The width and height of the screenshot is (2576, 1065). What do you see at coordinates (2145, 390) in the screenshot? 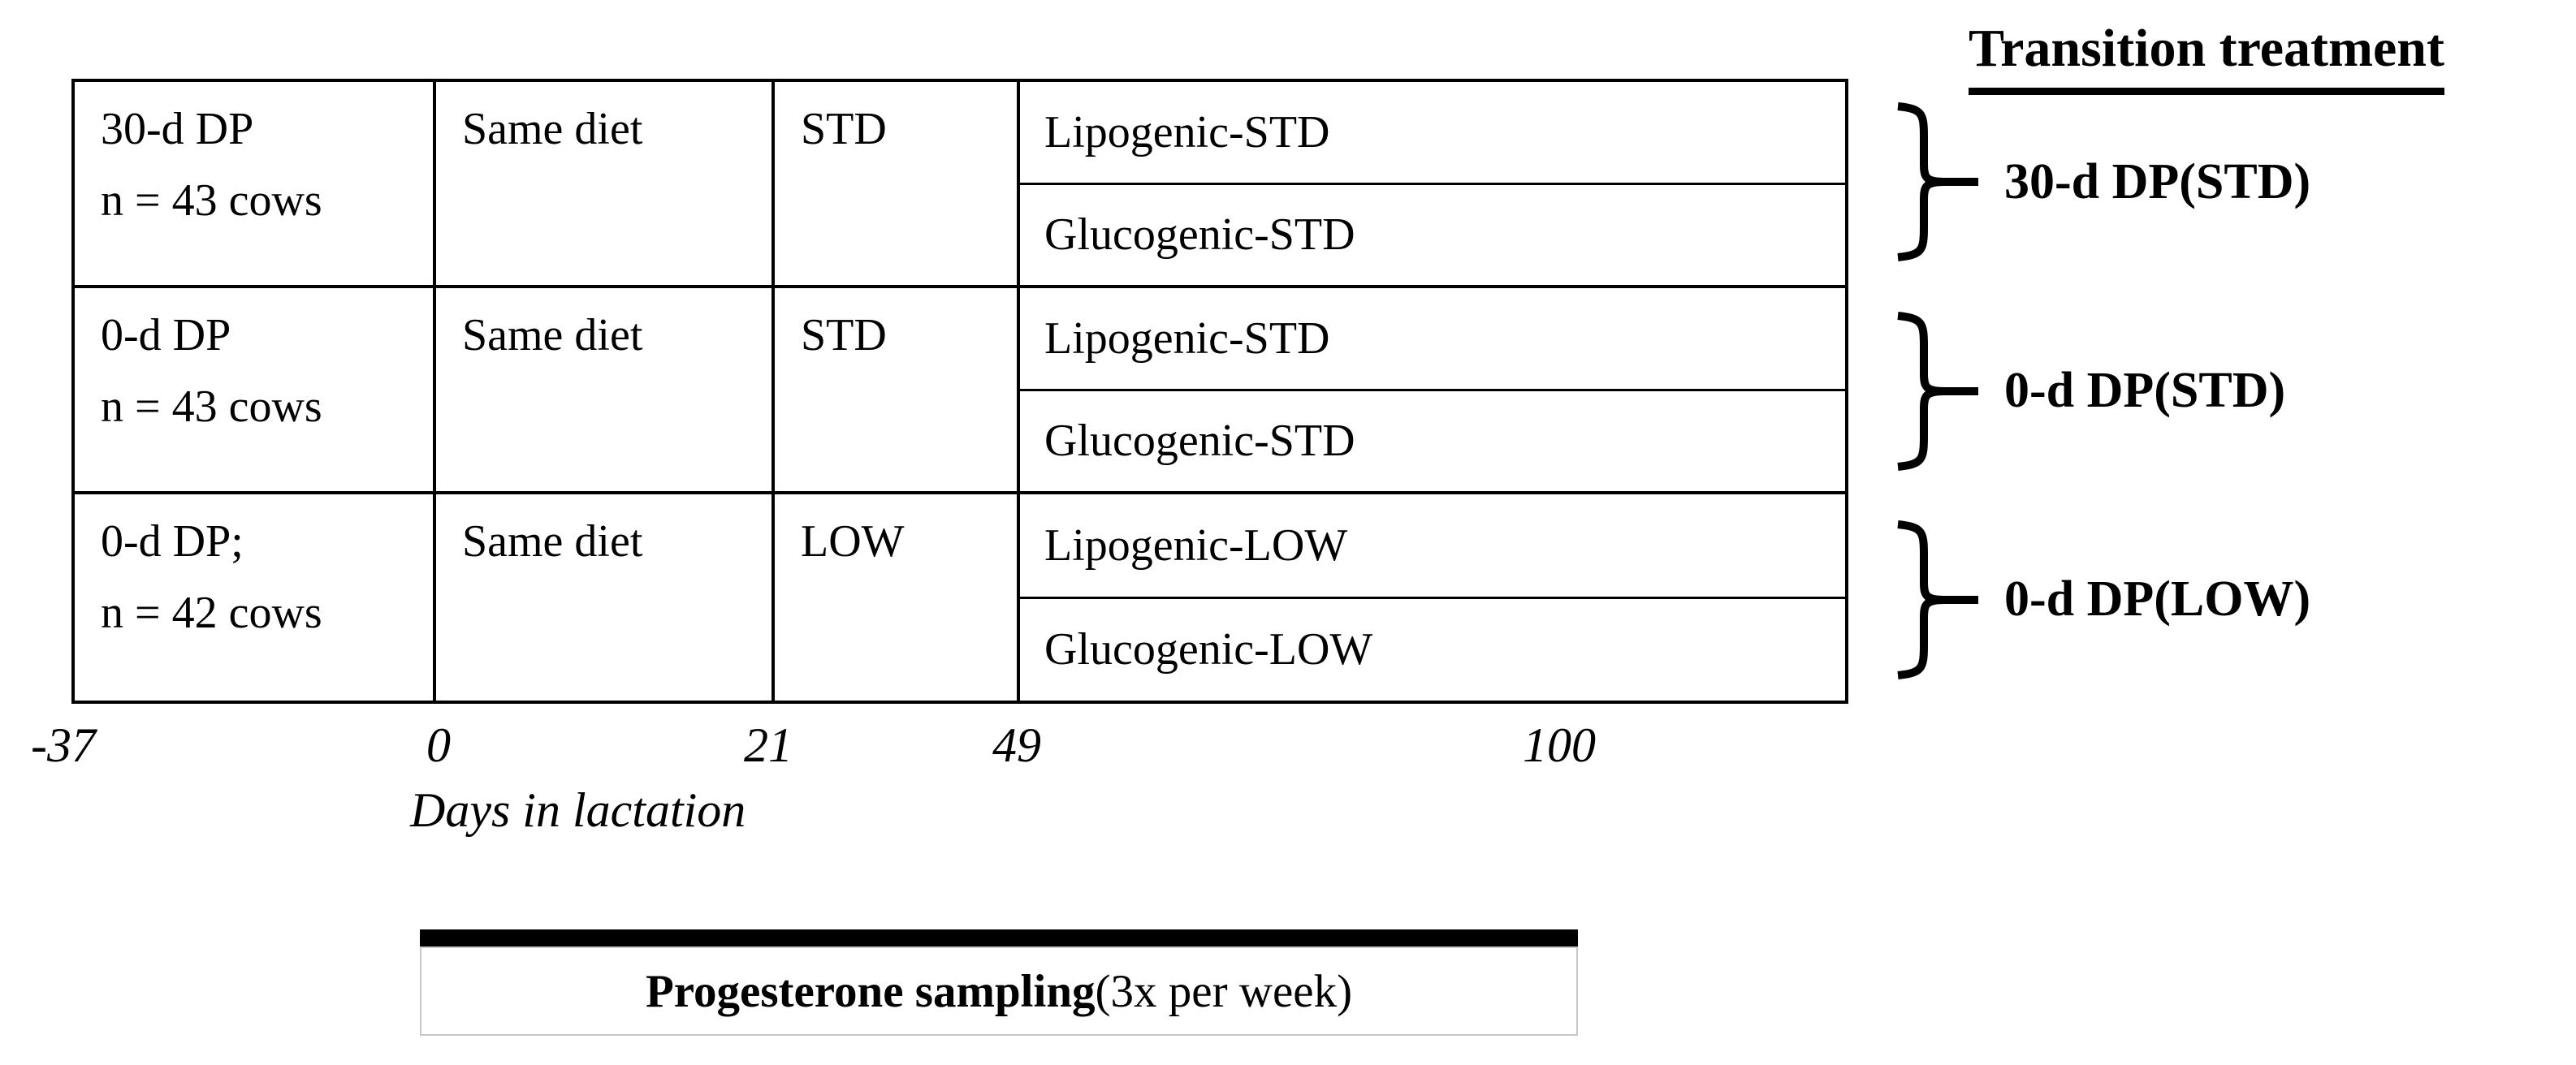
I see `treatment-label: 0-d DP(STD)` at bounding box center [2145, 390].